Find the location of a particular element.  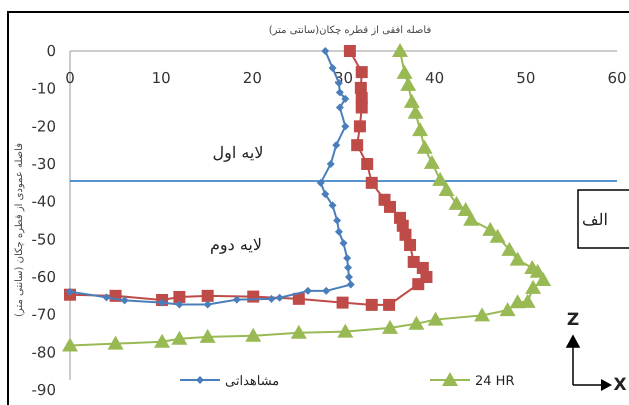

y-tick-label: -20 is located at coordinates (44, 126).